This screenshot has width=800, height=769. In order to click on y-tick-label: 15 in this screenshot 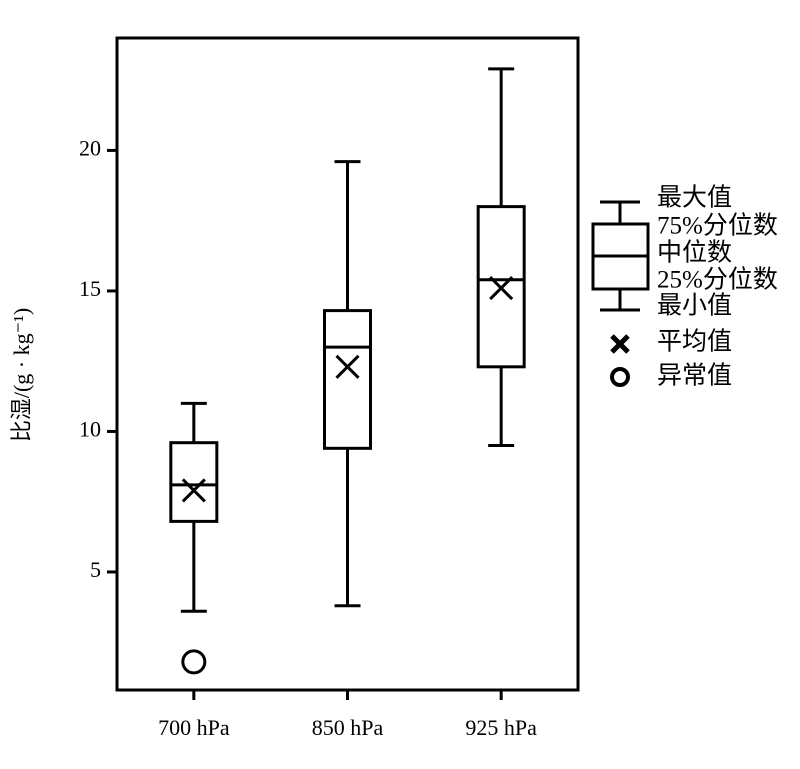, I will do `click(90, 288)`.